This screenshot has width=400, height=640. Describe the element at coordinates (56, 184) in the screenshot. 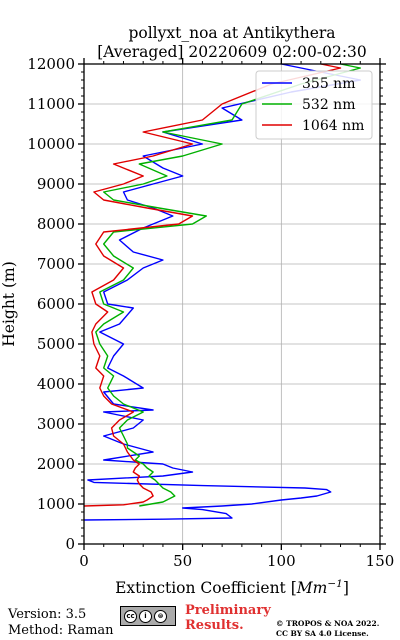

I see `y-tick-label: 9000` at that location.